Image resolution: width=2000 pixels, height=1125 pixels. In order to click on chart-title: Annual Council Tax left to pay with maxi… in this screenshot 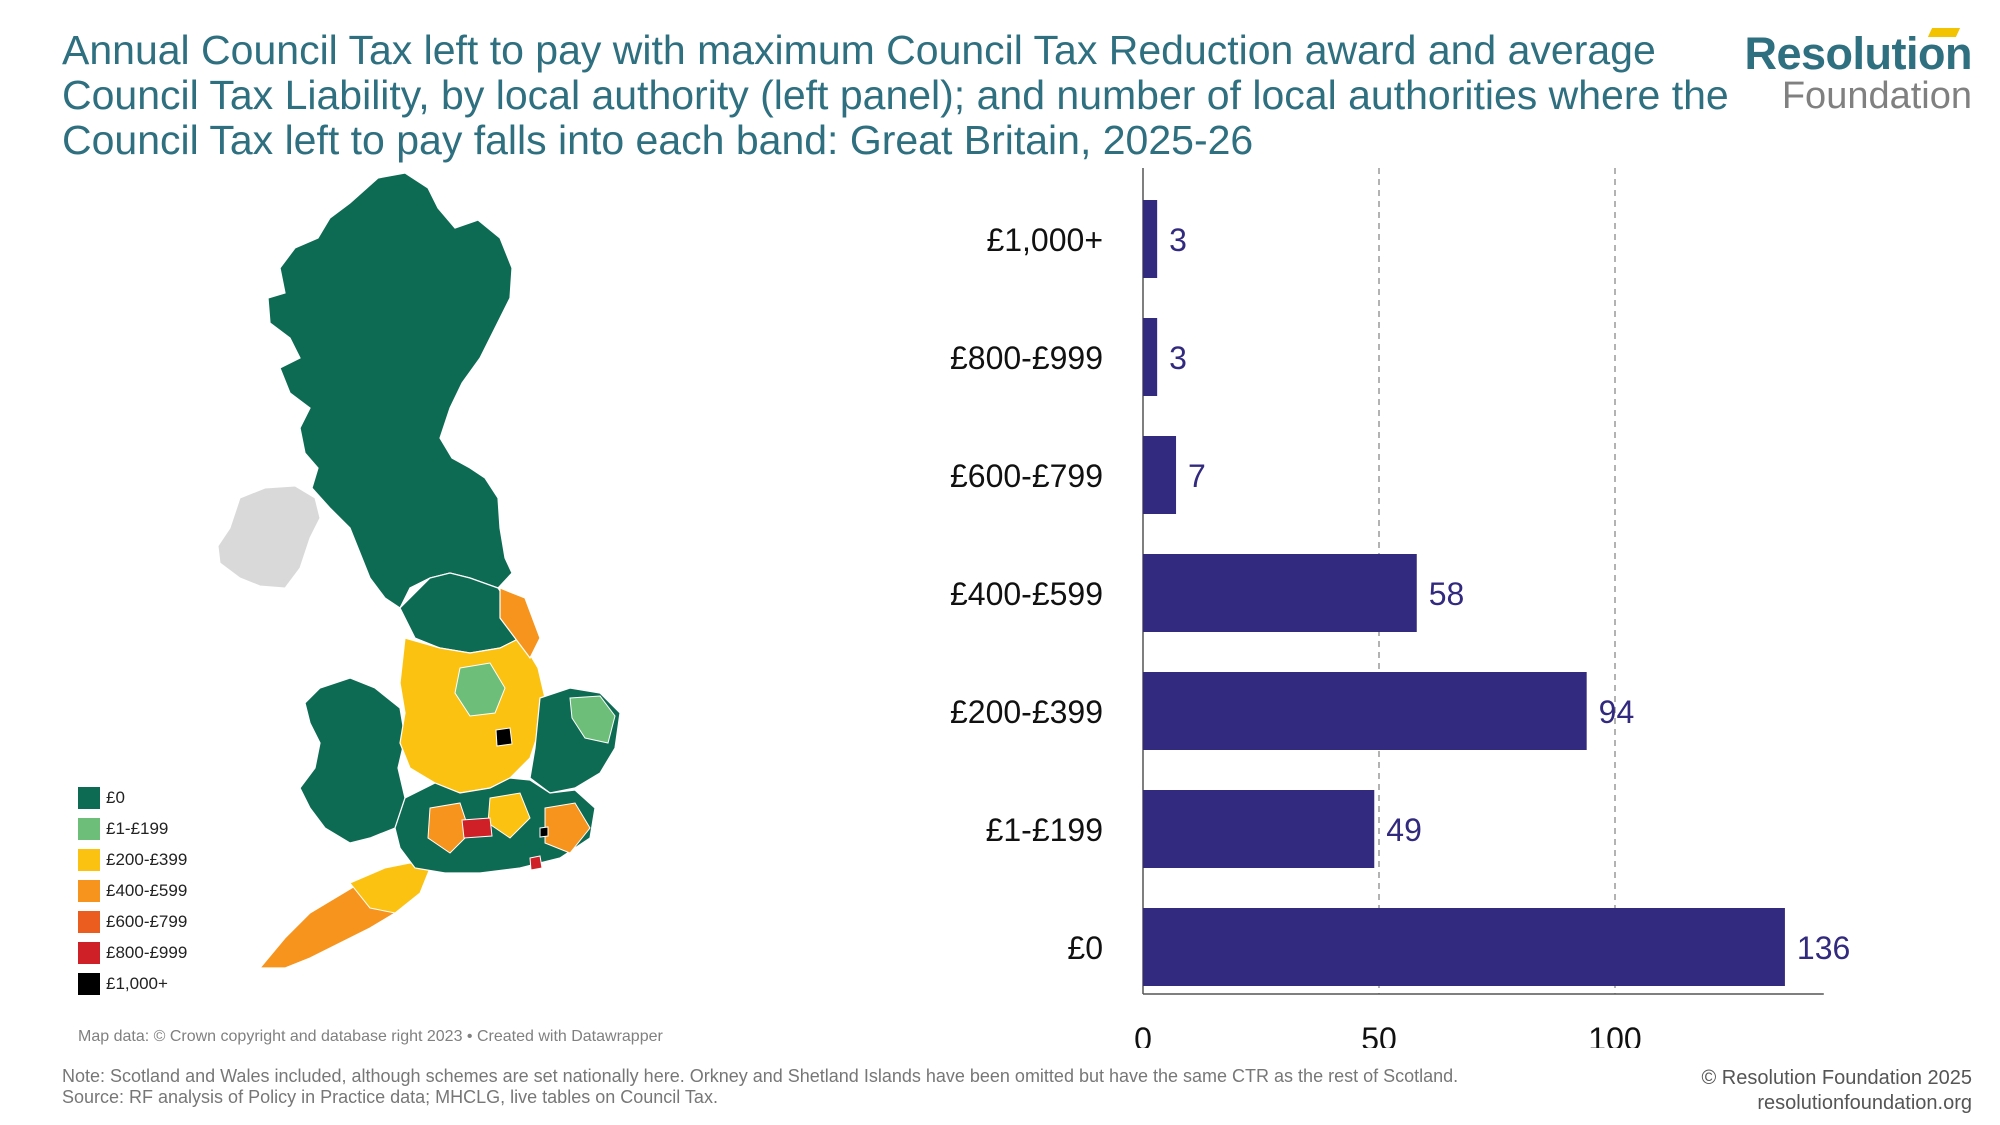, I will do `click(895, 95)`.